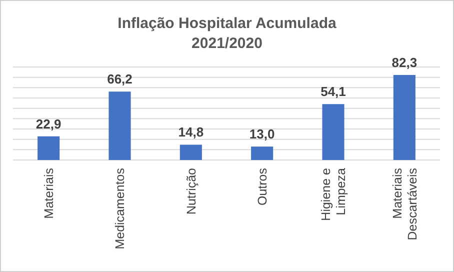  I want to click on data-label: 82,3, so click(405, 62).